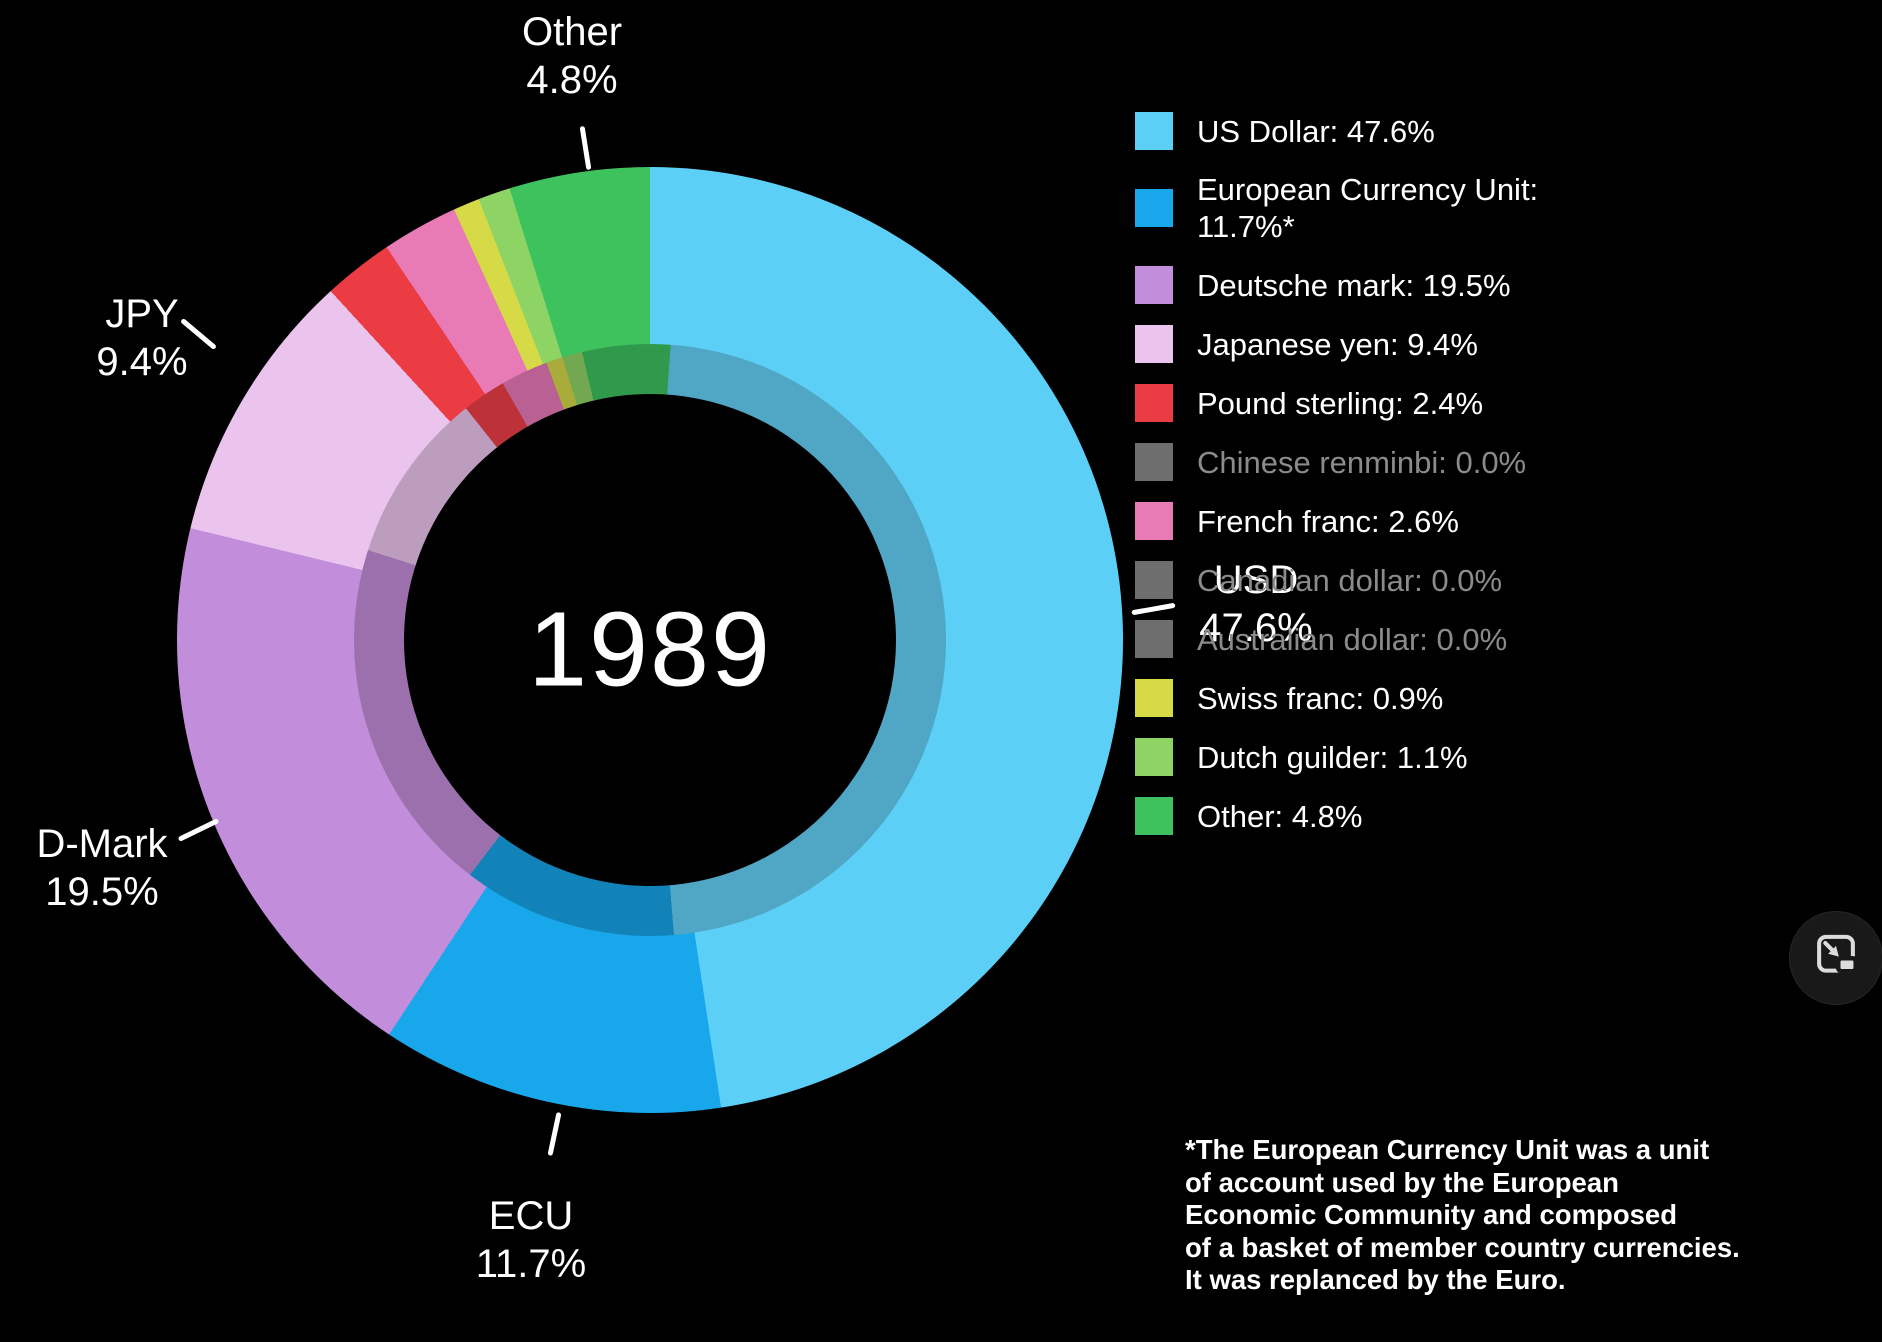  Describe the element at coordinates (1350, 580) in the screenshot. I see `legend-label: Canadian dollar: 0.0%` at that location.